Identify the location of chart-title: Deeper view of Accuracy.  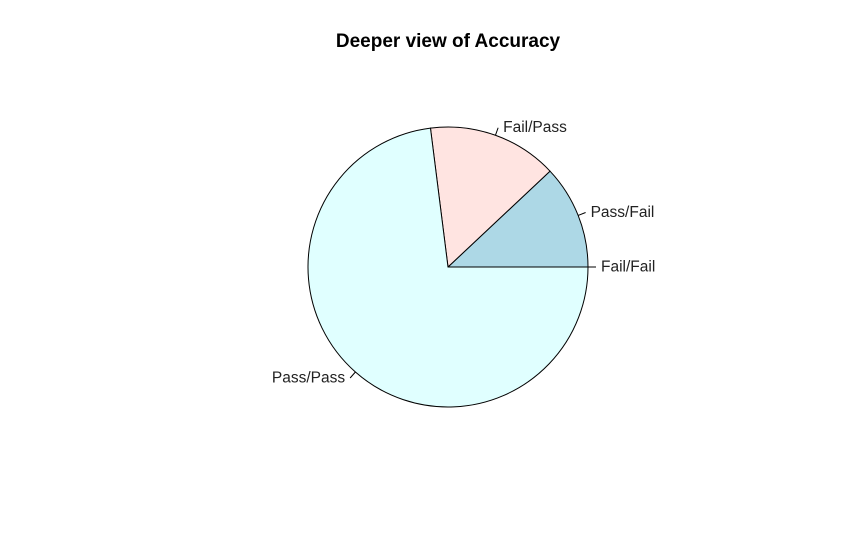
(448, 41).